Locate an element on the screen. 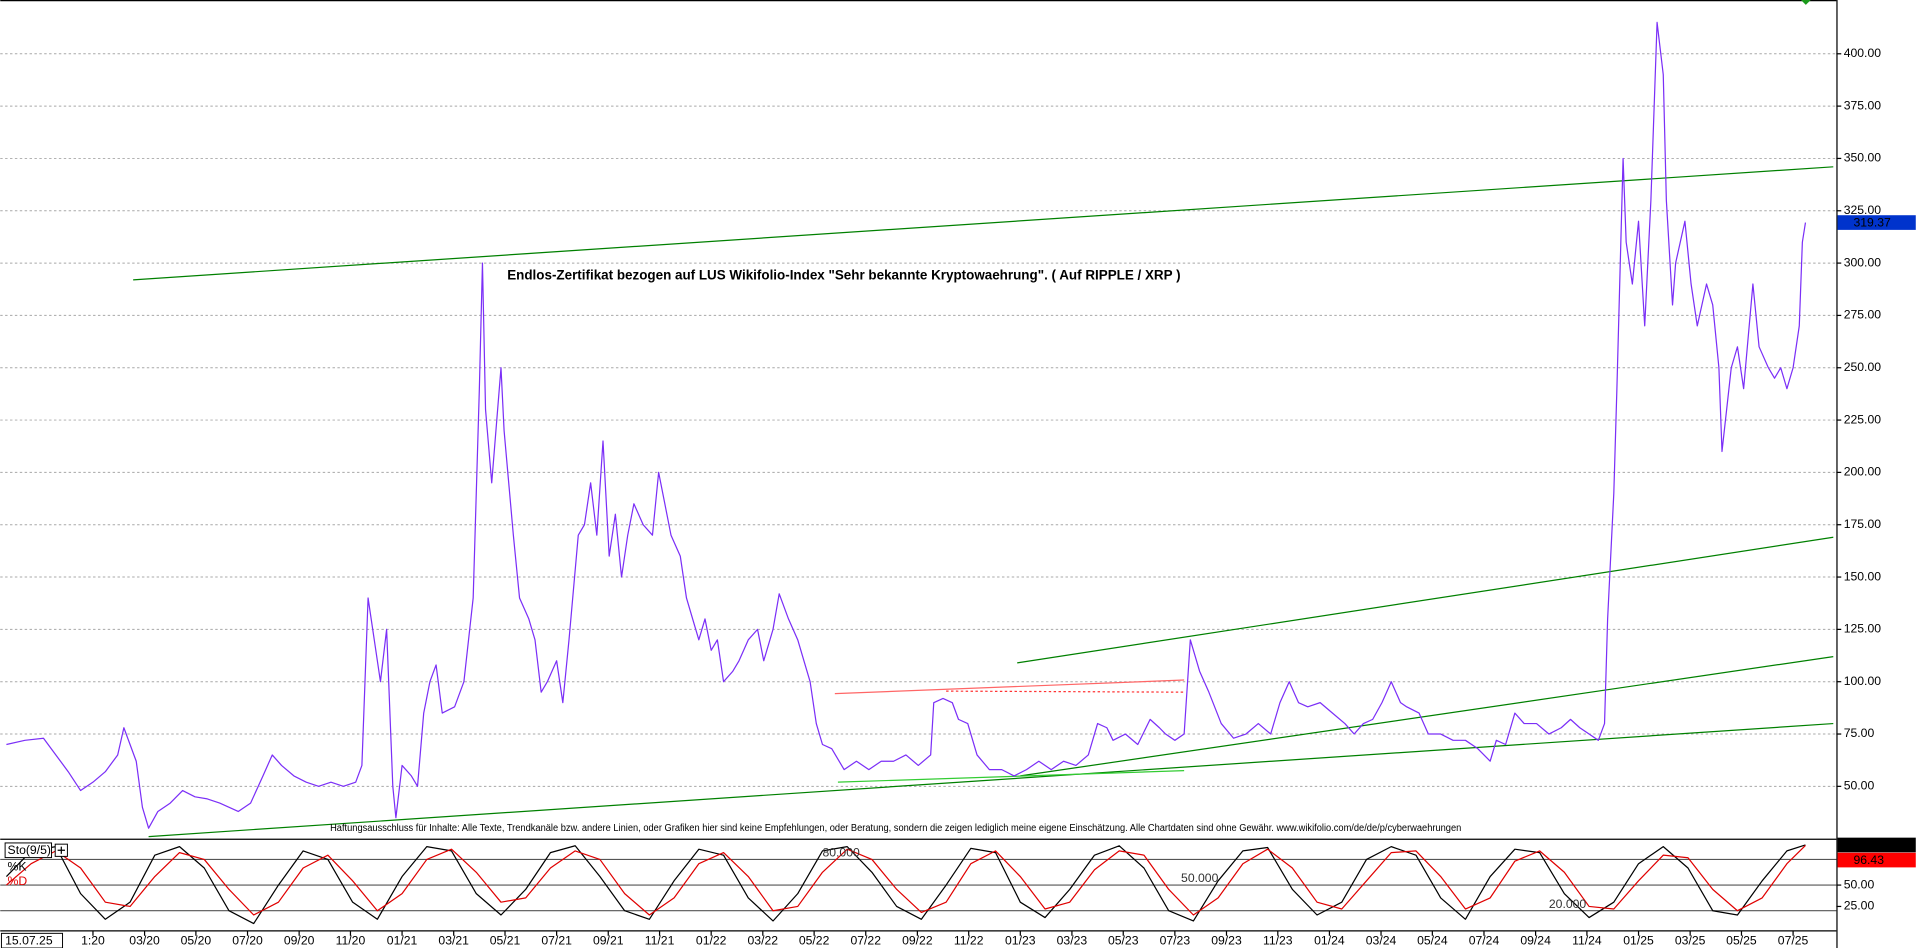 This screenshot has height=948, width=1916. x-tick-label: 07/21 is located at coordinates (556, 940).